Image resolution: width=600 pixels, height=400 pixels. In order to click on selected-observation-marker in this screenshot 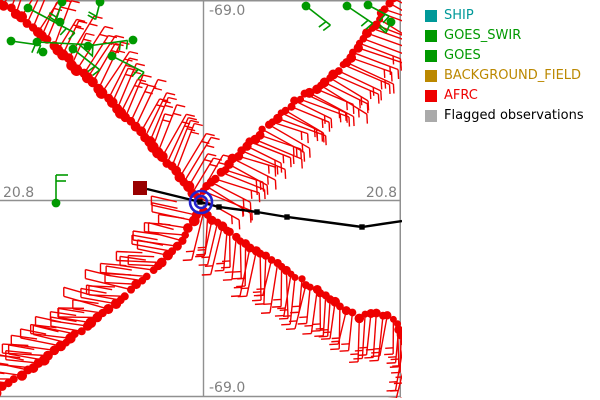, I will do `click(201, 202)`.